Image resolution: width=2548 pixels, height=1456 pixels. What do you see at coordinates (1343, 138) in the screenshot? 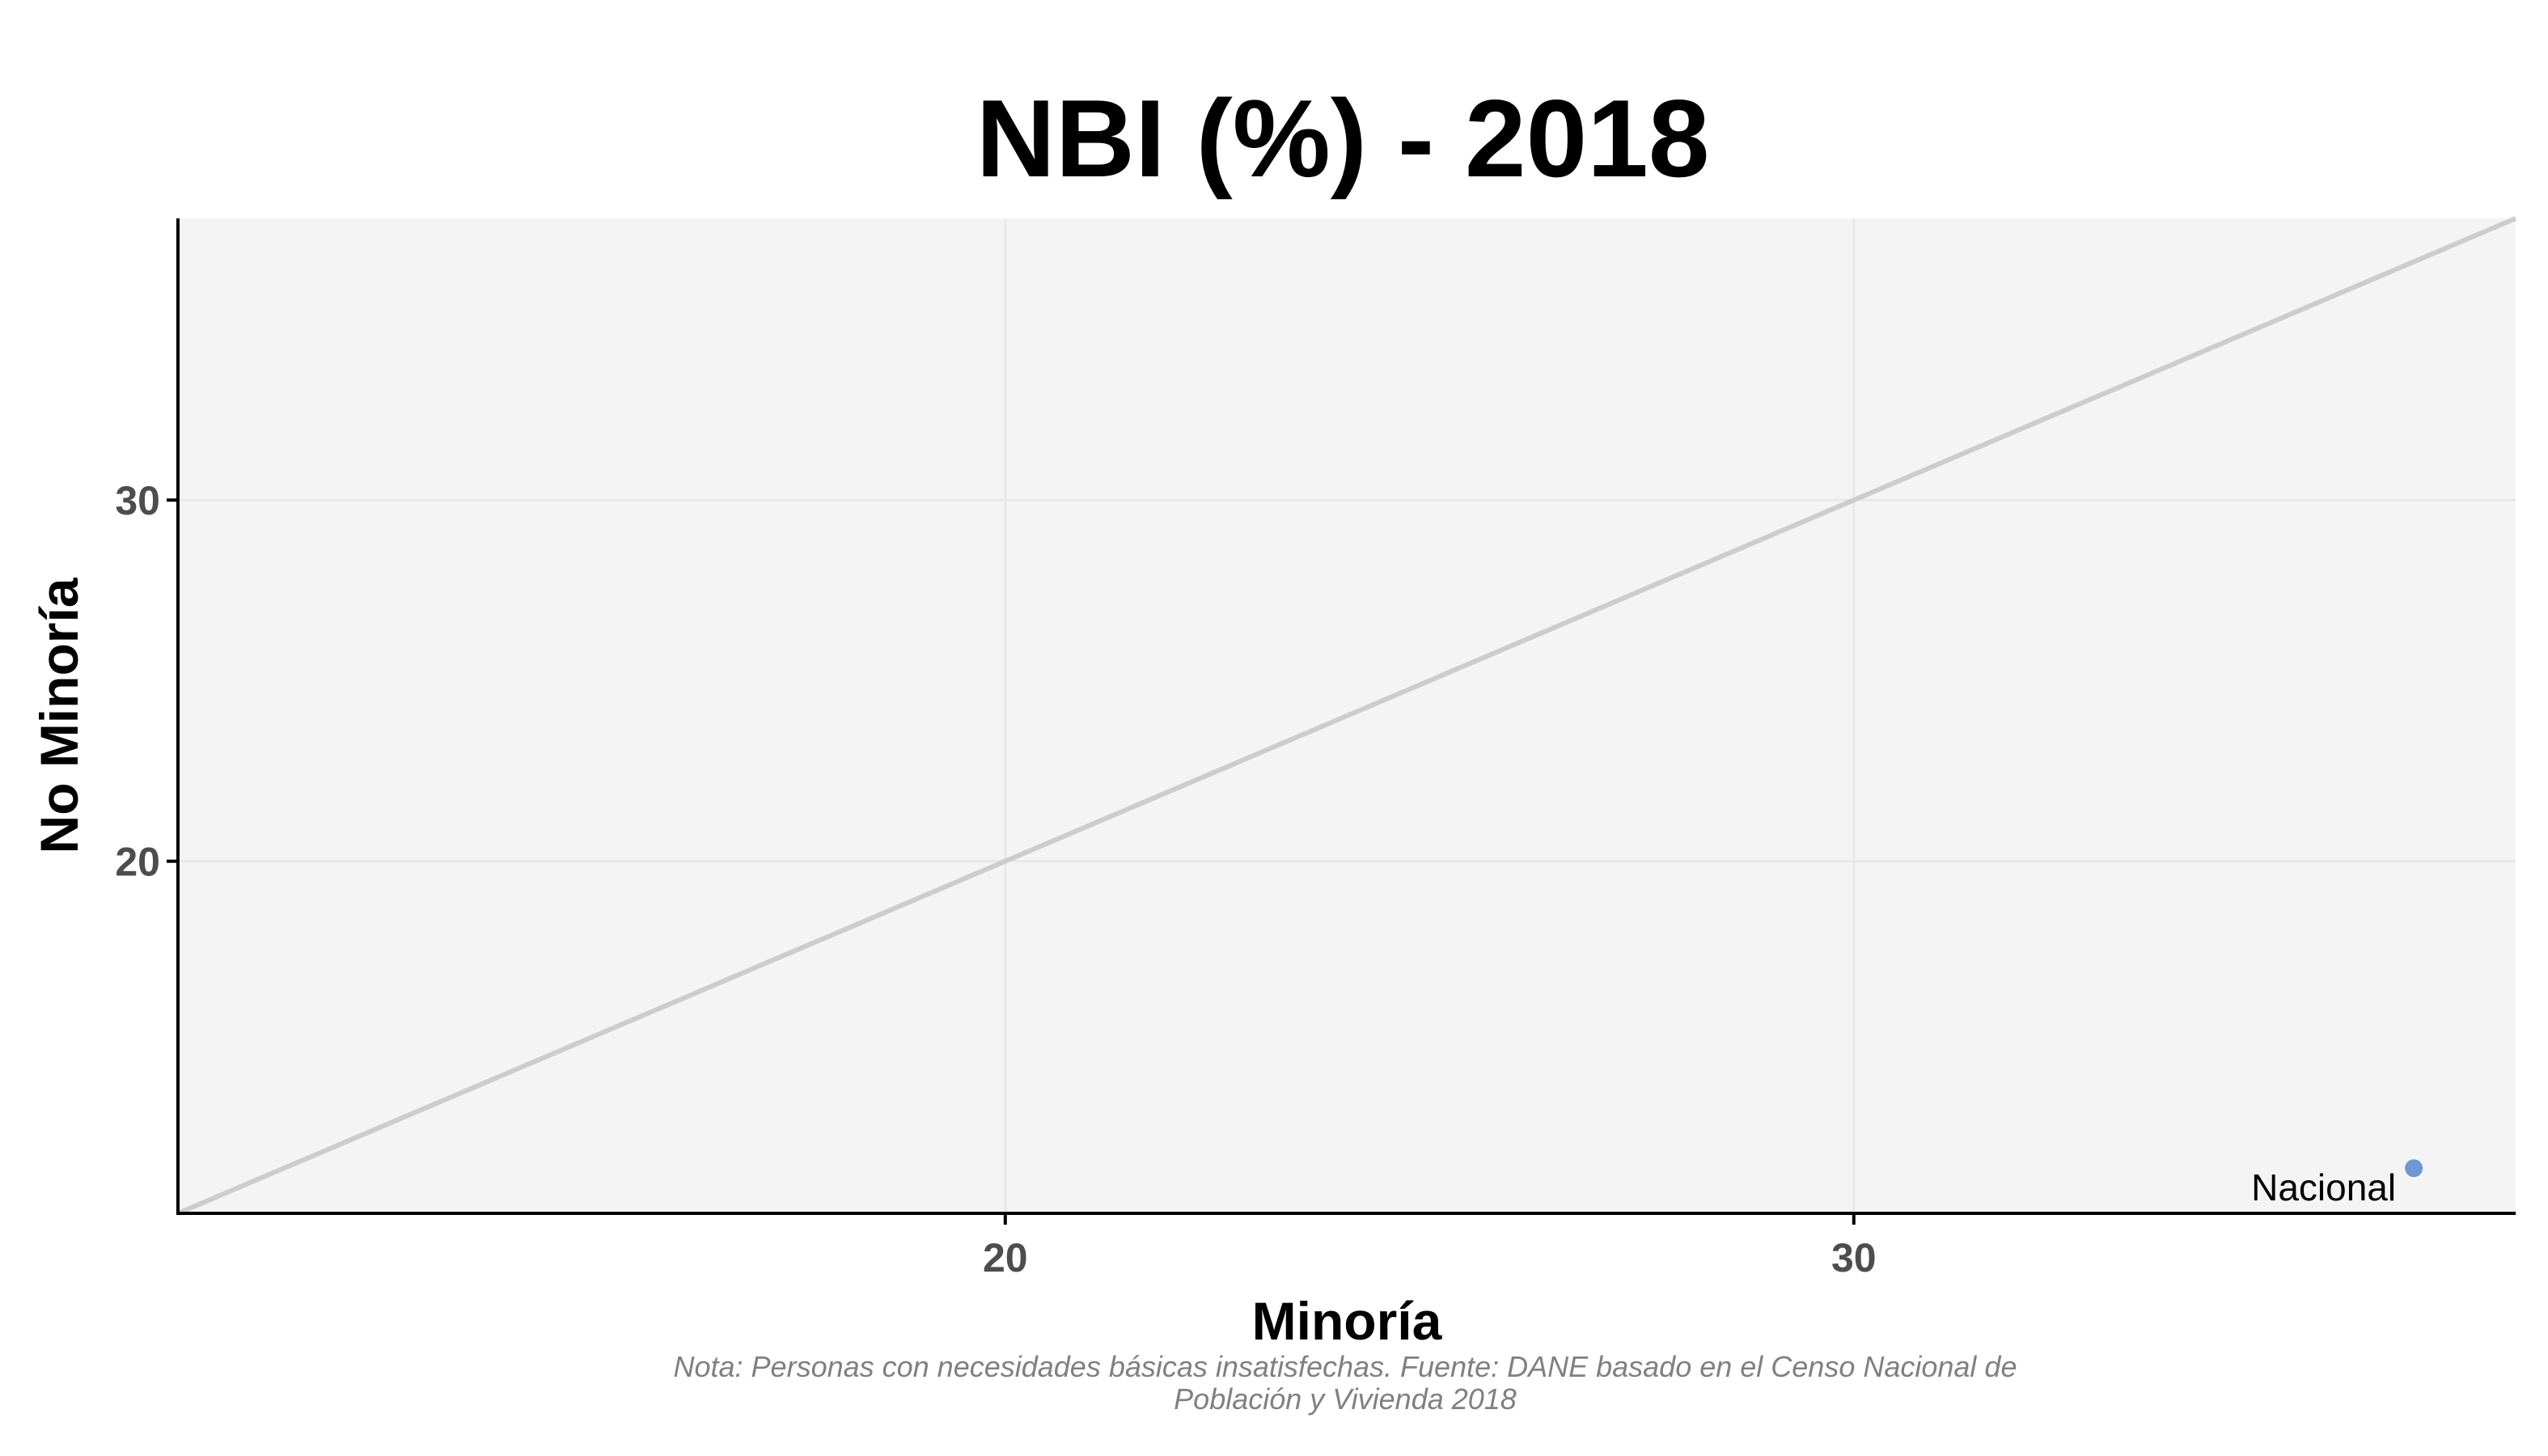
I see `chart-title: NBI (%) - 2018` at bounding box center [1343, 138].